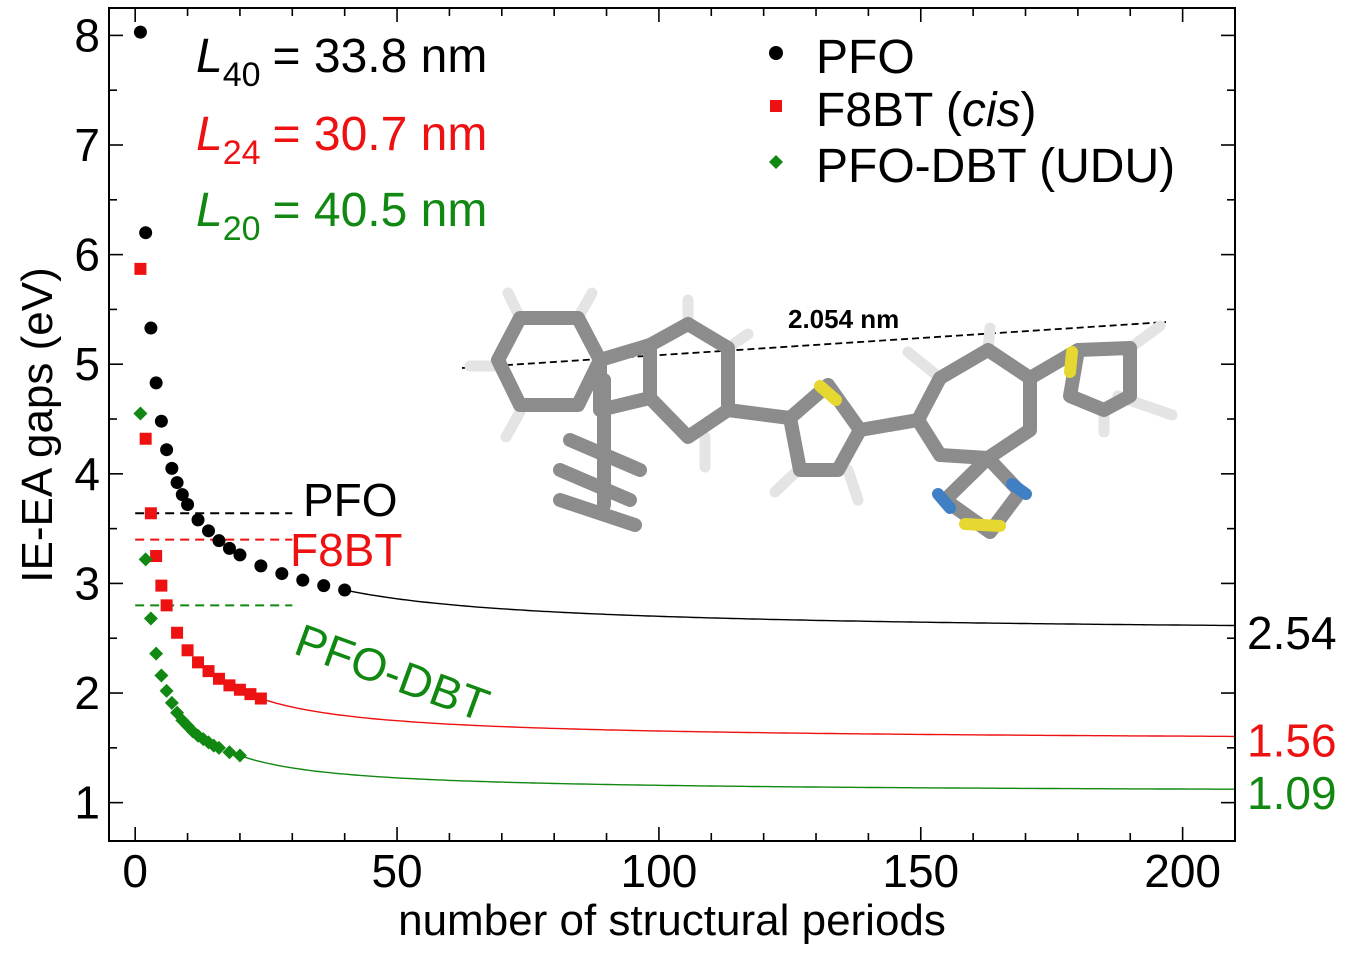 The height and width of the screenshot is (953, 1353). Describe the element at coordinates (926, 110) in the screenshot. I see `legend-label: F8BT (cis)` at that location.